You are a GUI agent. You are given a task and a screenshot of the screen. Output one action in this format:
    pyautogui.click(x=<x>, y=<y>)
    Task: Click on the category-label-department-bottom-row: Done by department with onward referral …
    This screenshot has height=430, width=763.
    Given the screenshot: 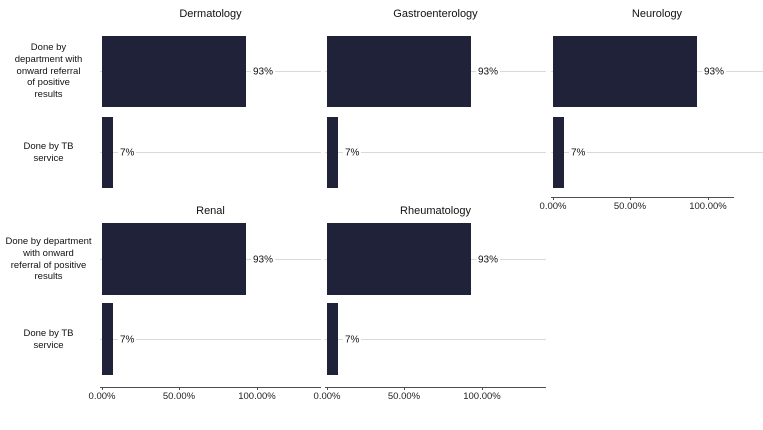 What is the action you would take?
    pyautogui.click(x=48, y=259)
    